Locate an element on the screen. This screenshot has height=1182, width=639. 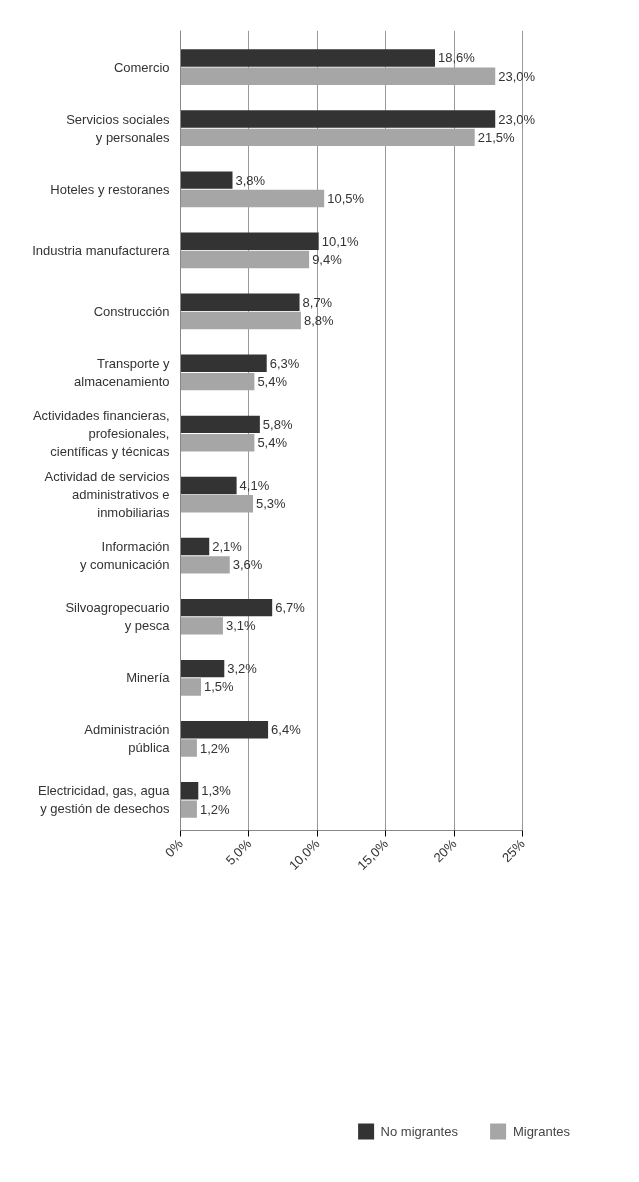
y-tick-label: Minería is located at coordinates (148, 678).